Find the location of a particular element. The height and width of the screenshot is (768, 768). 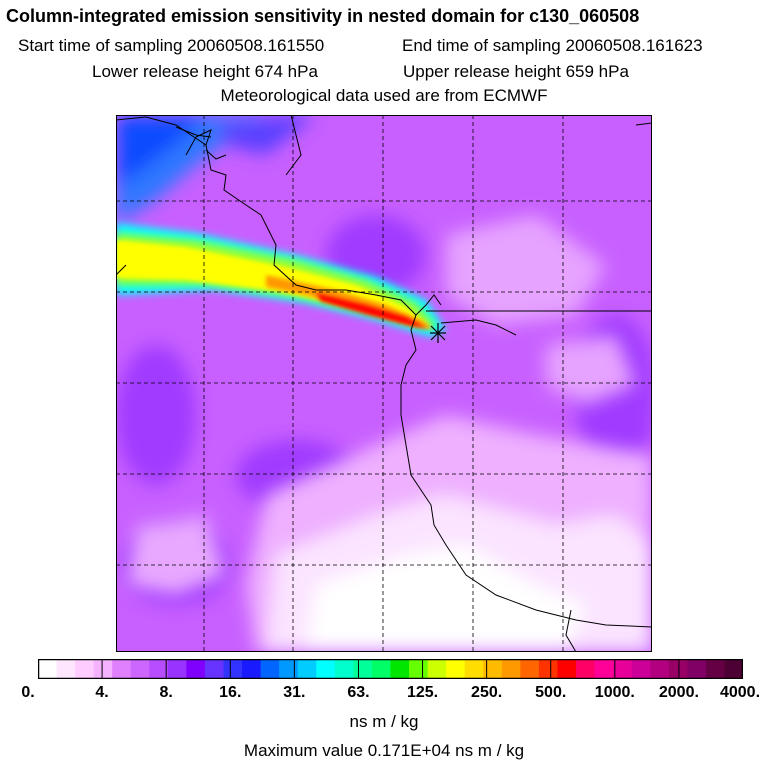

met-data-note: Meteorological data used are from ECMWF is located at coordinates (384, 95).